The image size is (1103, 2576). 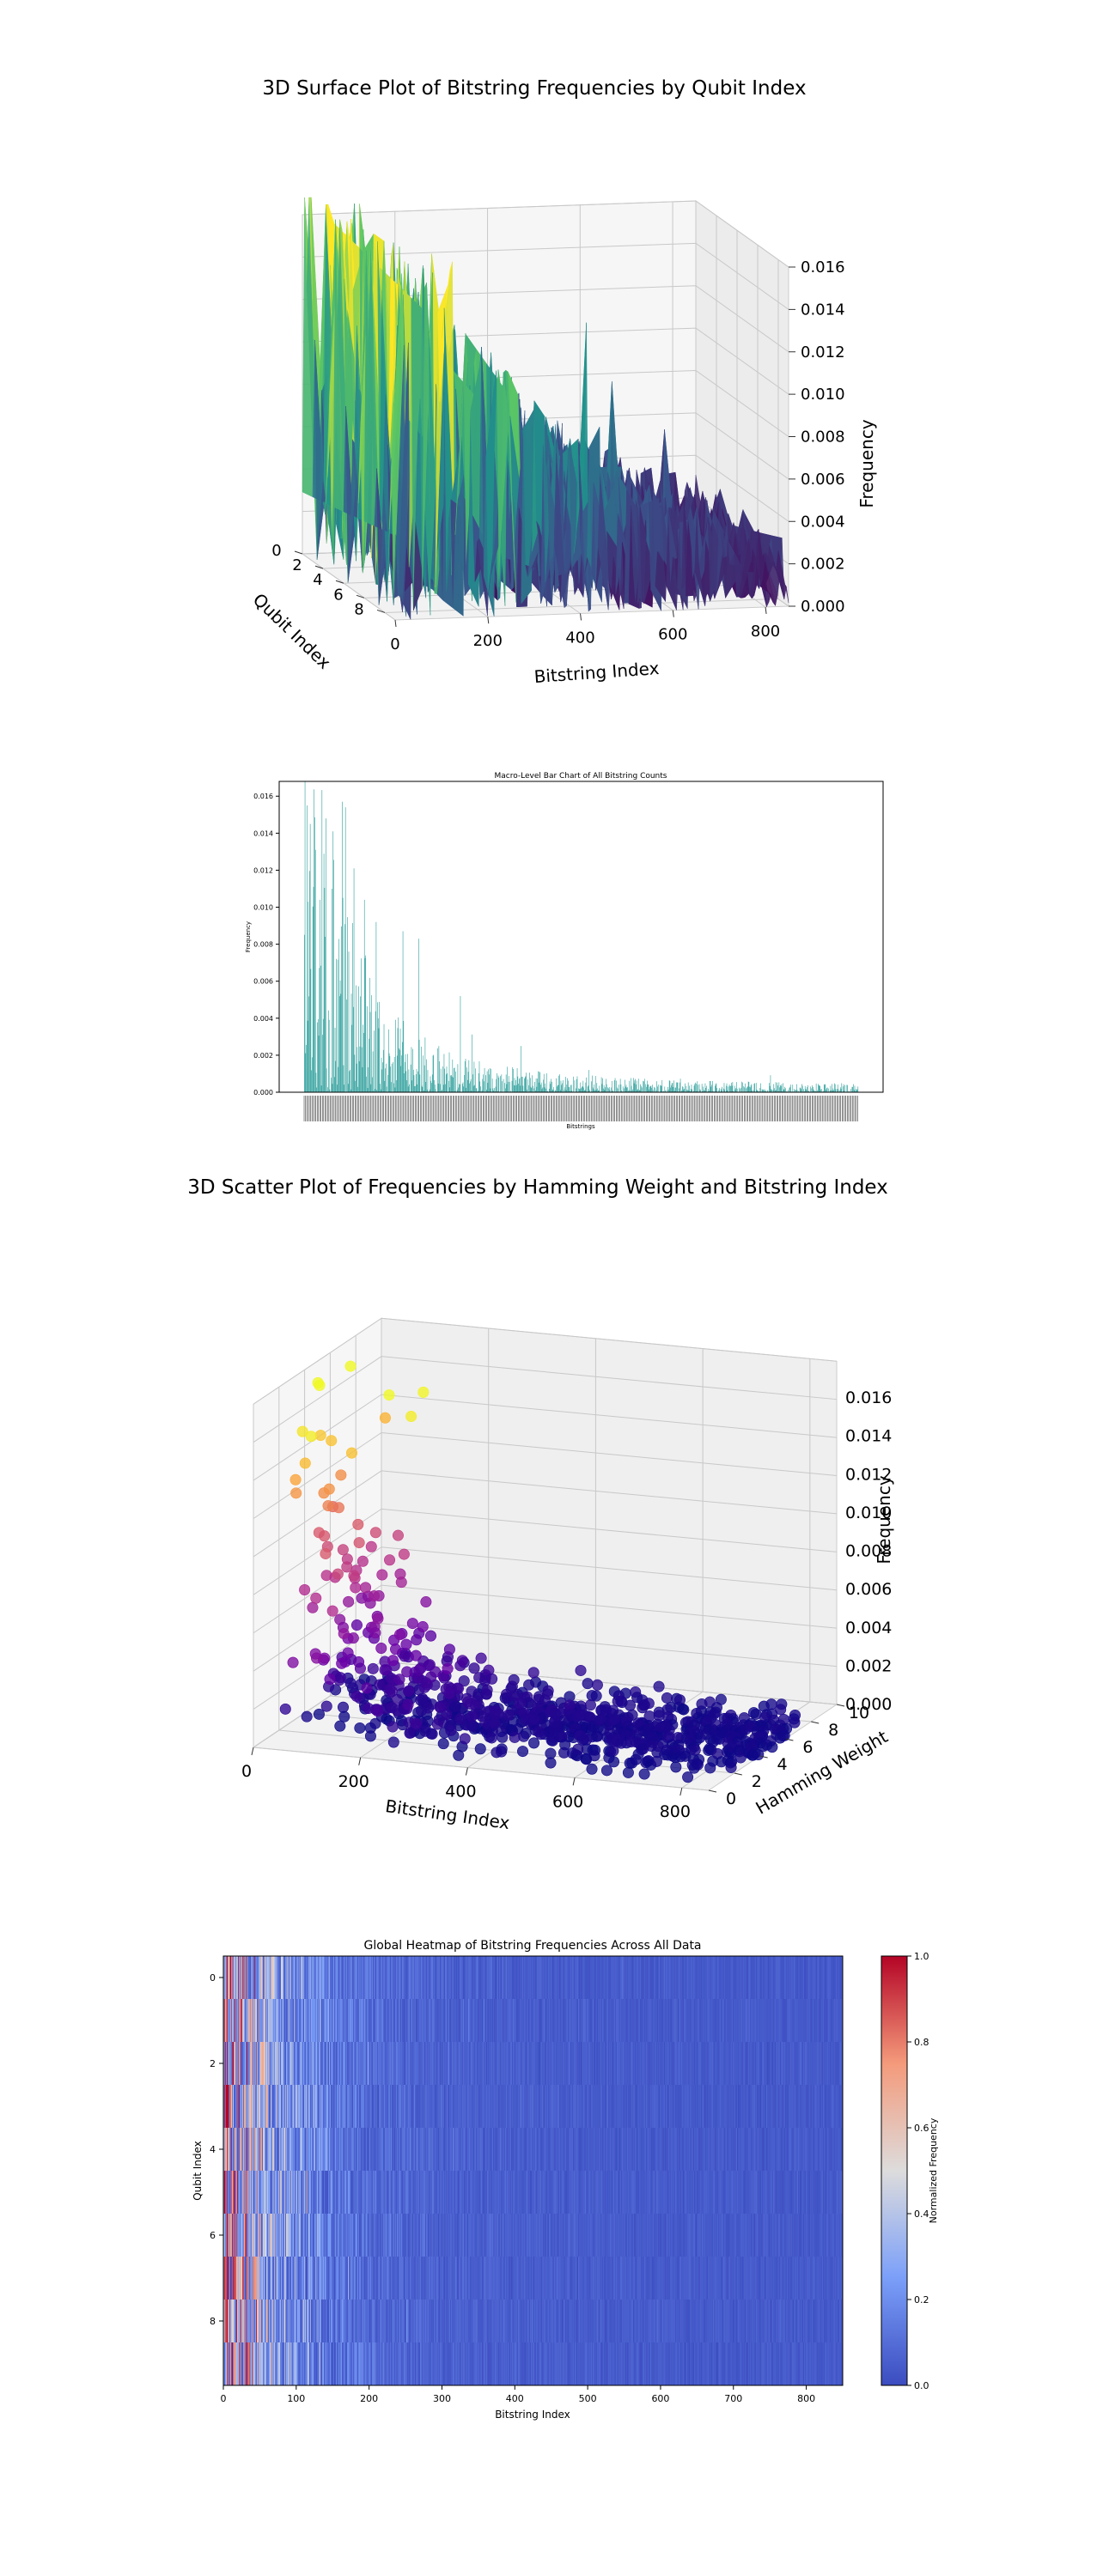 I want to click on surface-z-tick-label: 0.006, so click(x=823, y=480).